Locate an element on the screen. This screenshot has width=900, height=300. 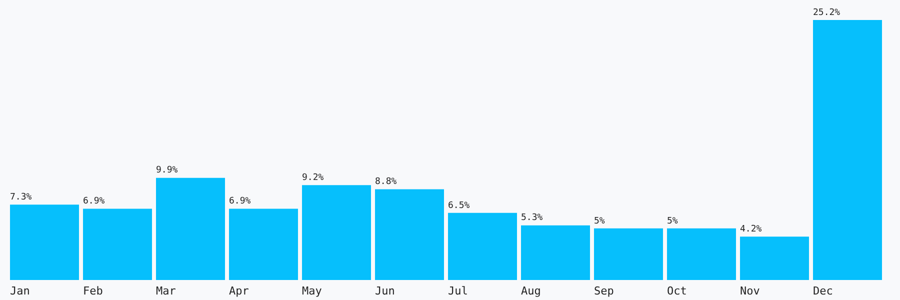
x-tick-label: Apr is located at coordinates (239, 291).